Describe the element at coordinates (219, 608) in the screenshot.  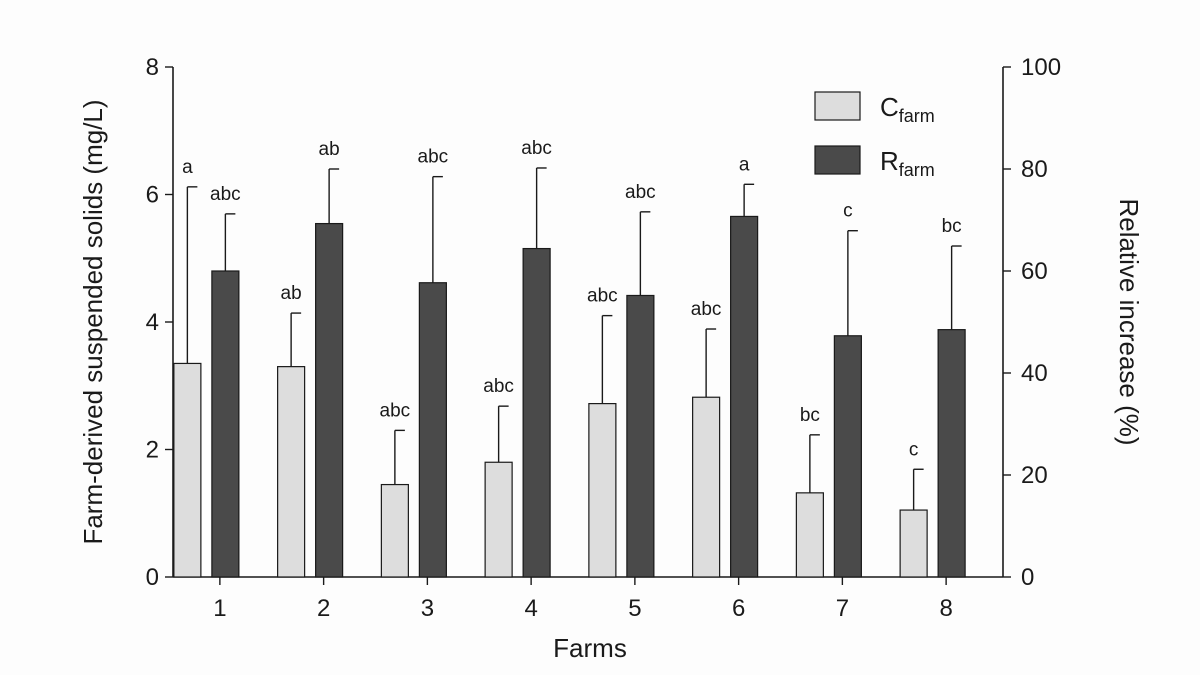
I see `x-tick-label: 1` at that location.